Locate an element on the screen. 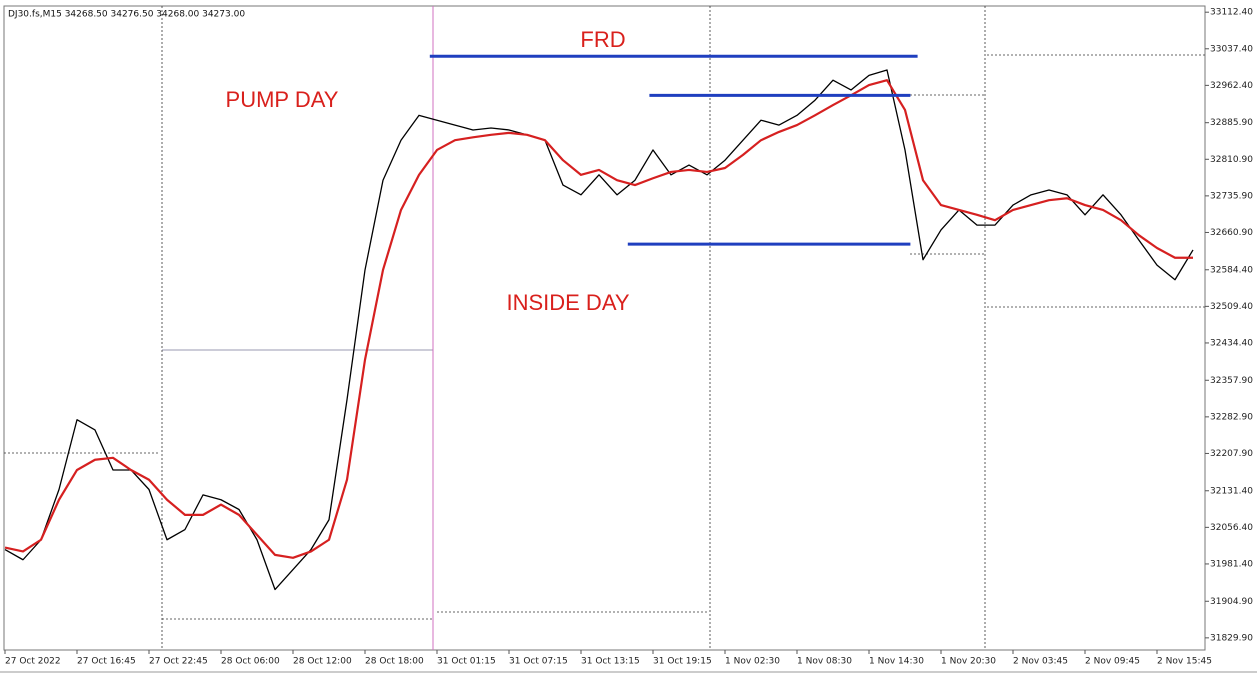 The height and width of the screenshot is (694, 1257). y-tick-label: 32509.40 is located at coordinates (1231, 307).